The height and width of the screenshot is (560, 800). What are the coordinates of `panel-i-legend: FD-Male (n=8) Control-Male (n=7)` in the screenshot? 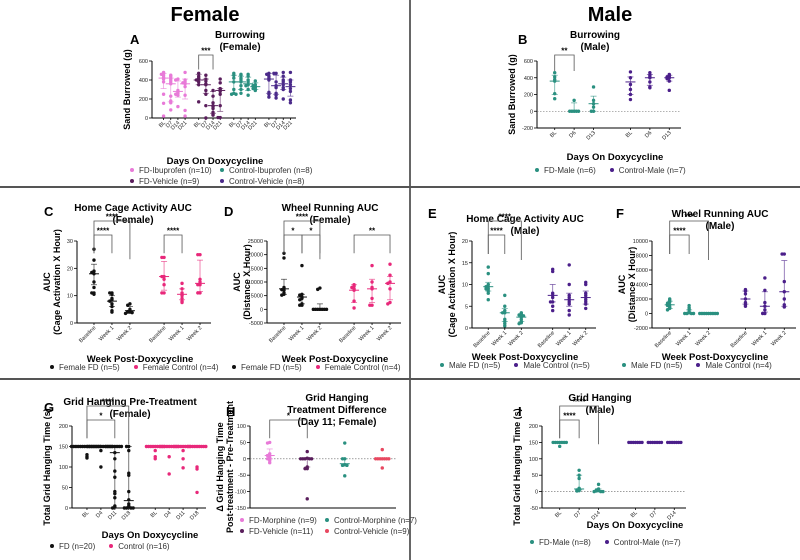 It's located at (620, 542).